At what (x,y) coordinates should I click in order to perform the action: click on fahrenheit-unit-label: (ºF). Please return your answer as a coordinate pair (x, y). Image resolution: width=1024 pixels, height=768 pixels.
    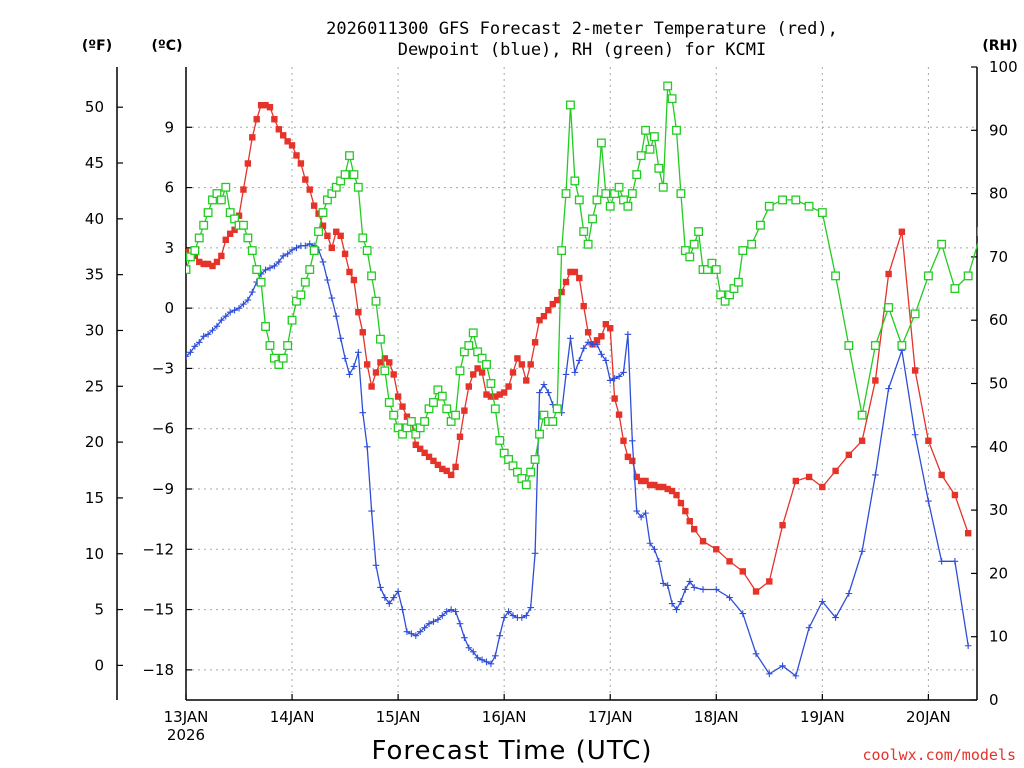
    Looking at the image, I should click on (97, 46).